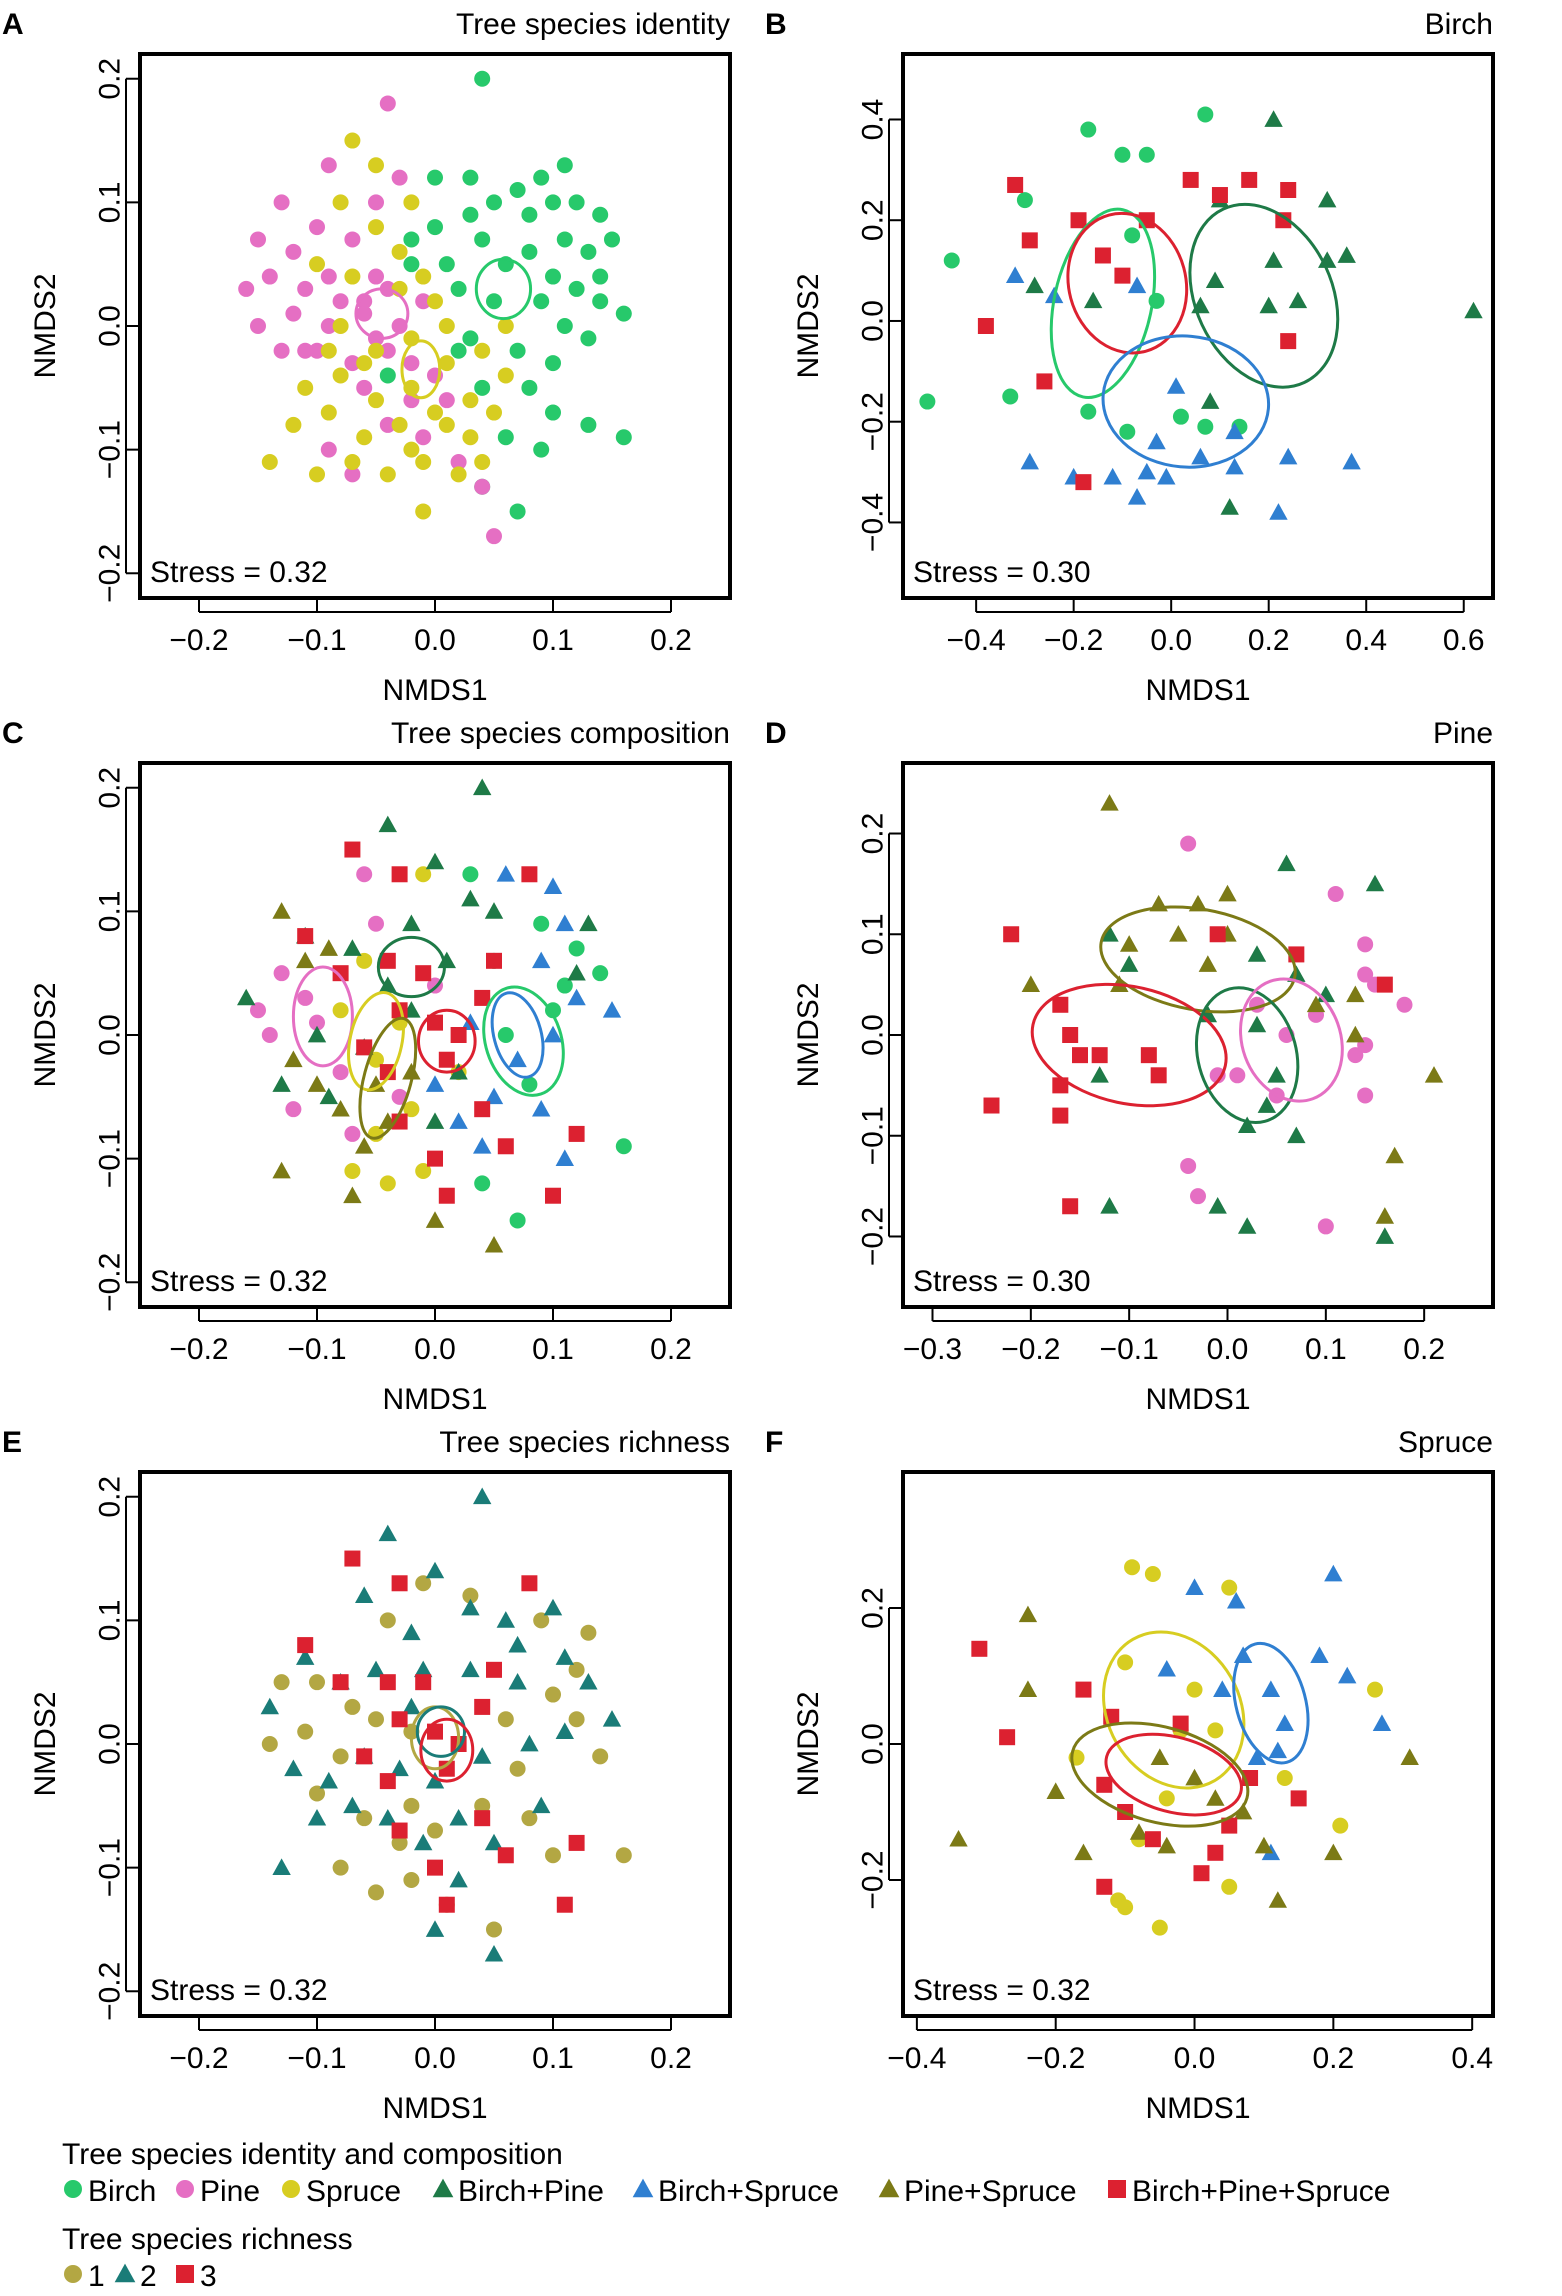 This screenshot has width=1562, height=2296. Describe the element at coordinates (518, 2191) in the screenshot. I see `legend-item-birch-pine: Birch+Pine` at that location.